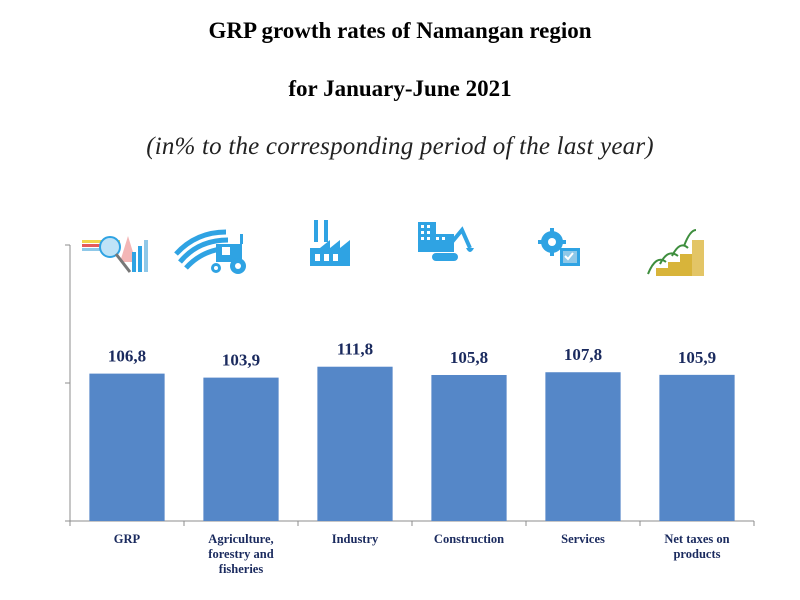 Image resolution: width=800 pixels, height=600 pixels. I want to click on value-label: 106,8, so click(127, 356).